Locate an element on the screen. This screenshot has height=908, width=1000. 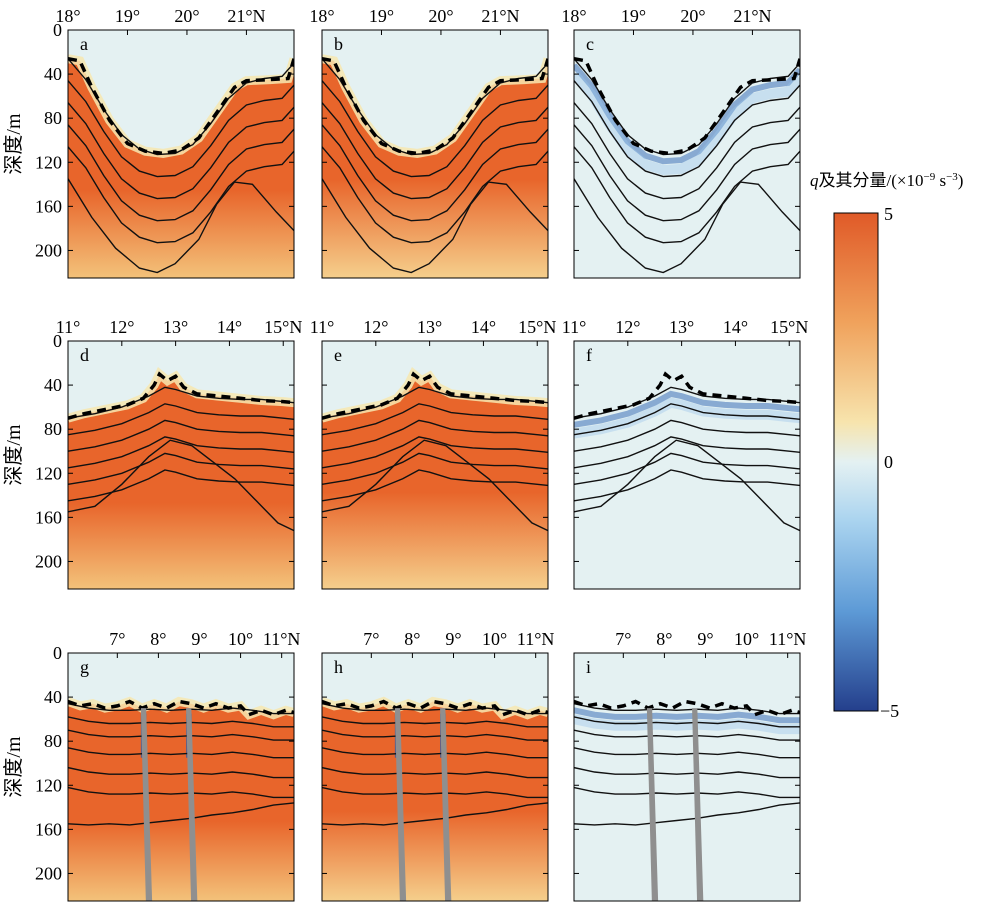
panel-g: 7° 8° 9° 10° 11°N g is located at coordinates (184, 765).